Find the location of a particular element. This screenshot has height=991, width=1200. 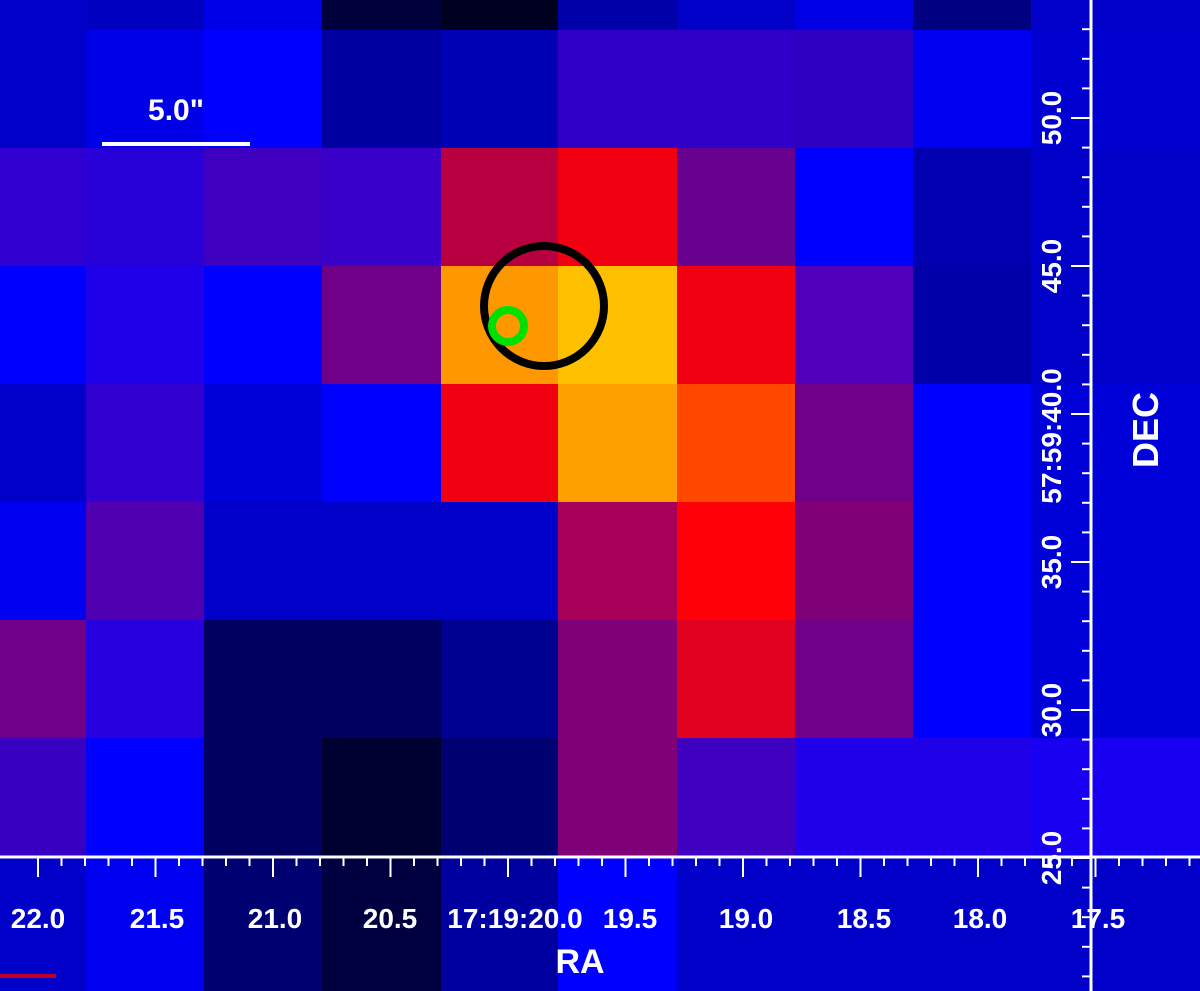

x-tick-label: 19.0 is located at coordinates (746, 918).